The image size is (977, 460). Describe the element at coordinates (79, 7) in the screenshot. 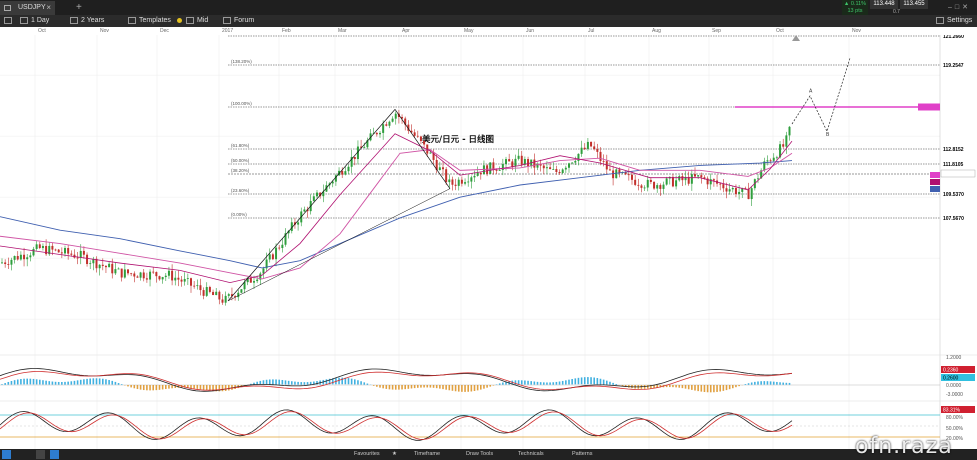

I see `add-tab-icon: +` at that location.